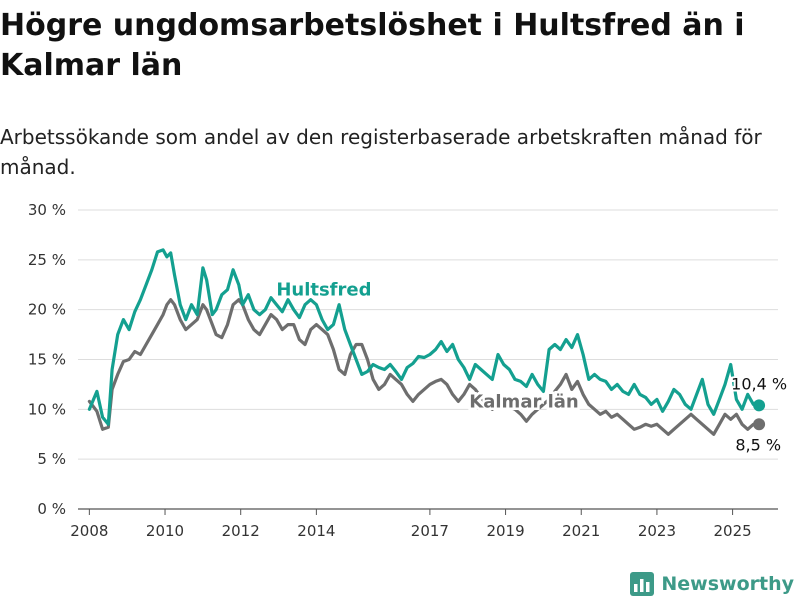  Describe the element at coordinates (657, 531) in the screenshot. I see `x-tick-label: 2023` at that location.